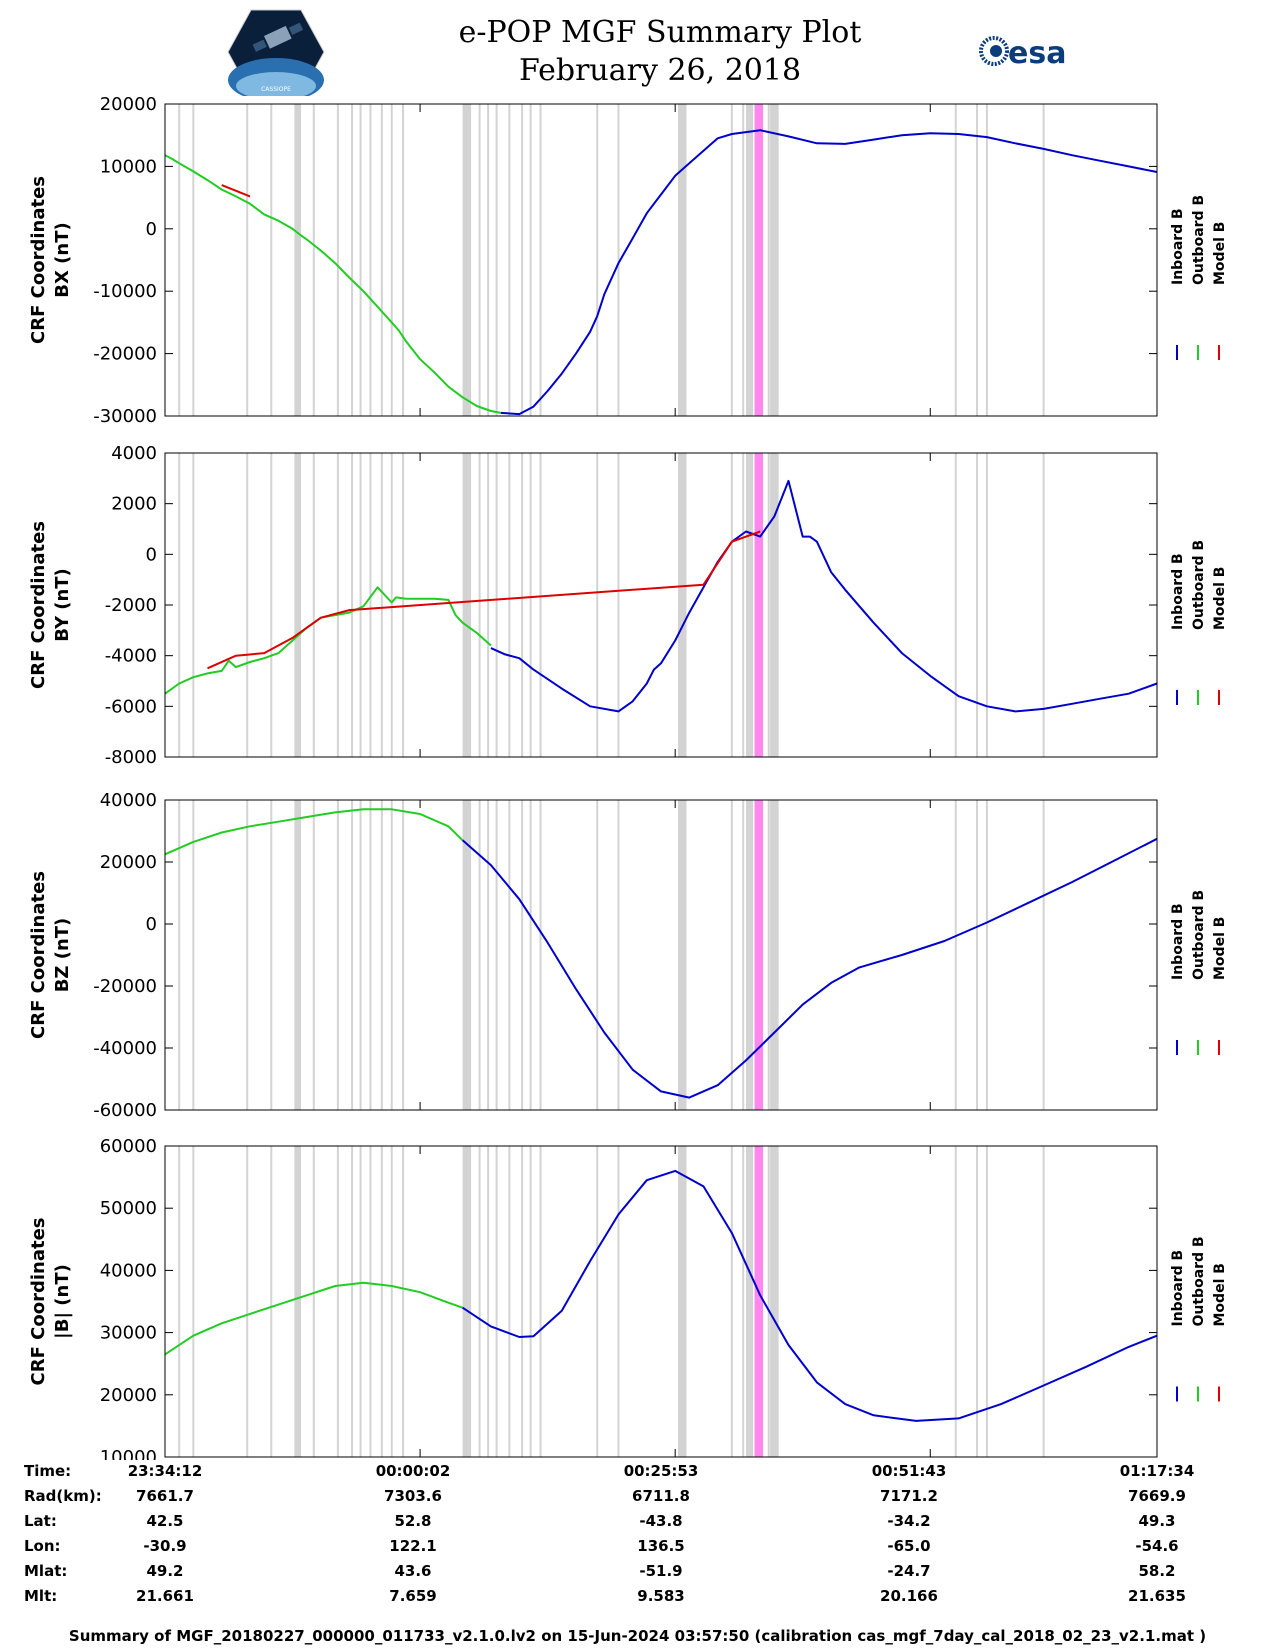  Describe the element at coordinates (128, 1208) in the screenshot. I see `y-tick-label: 50000` at that location.